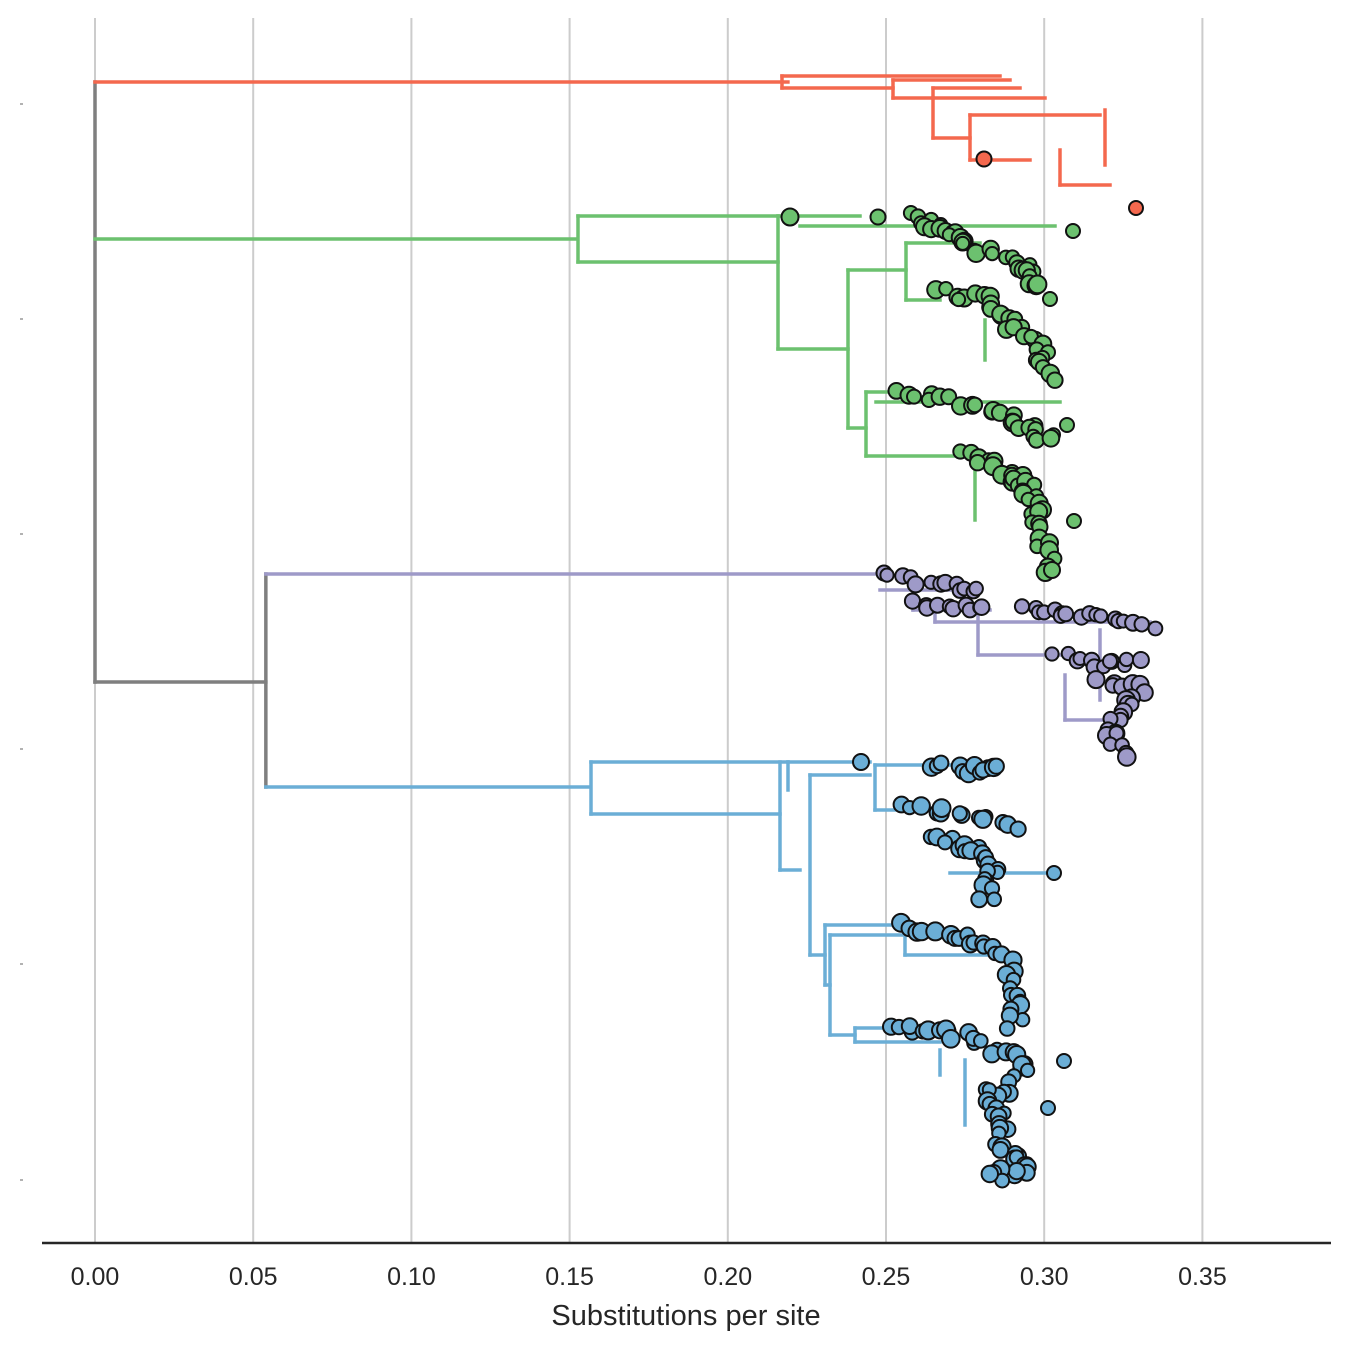 This screenshot has height=1355, width=1349. I want to click on x-tick-label: 0.35, so click(1202, 1277).